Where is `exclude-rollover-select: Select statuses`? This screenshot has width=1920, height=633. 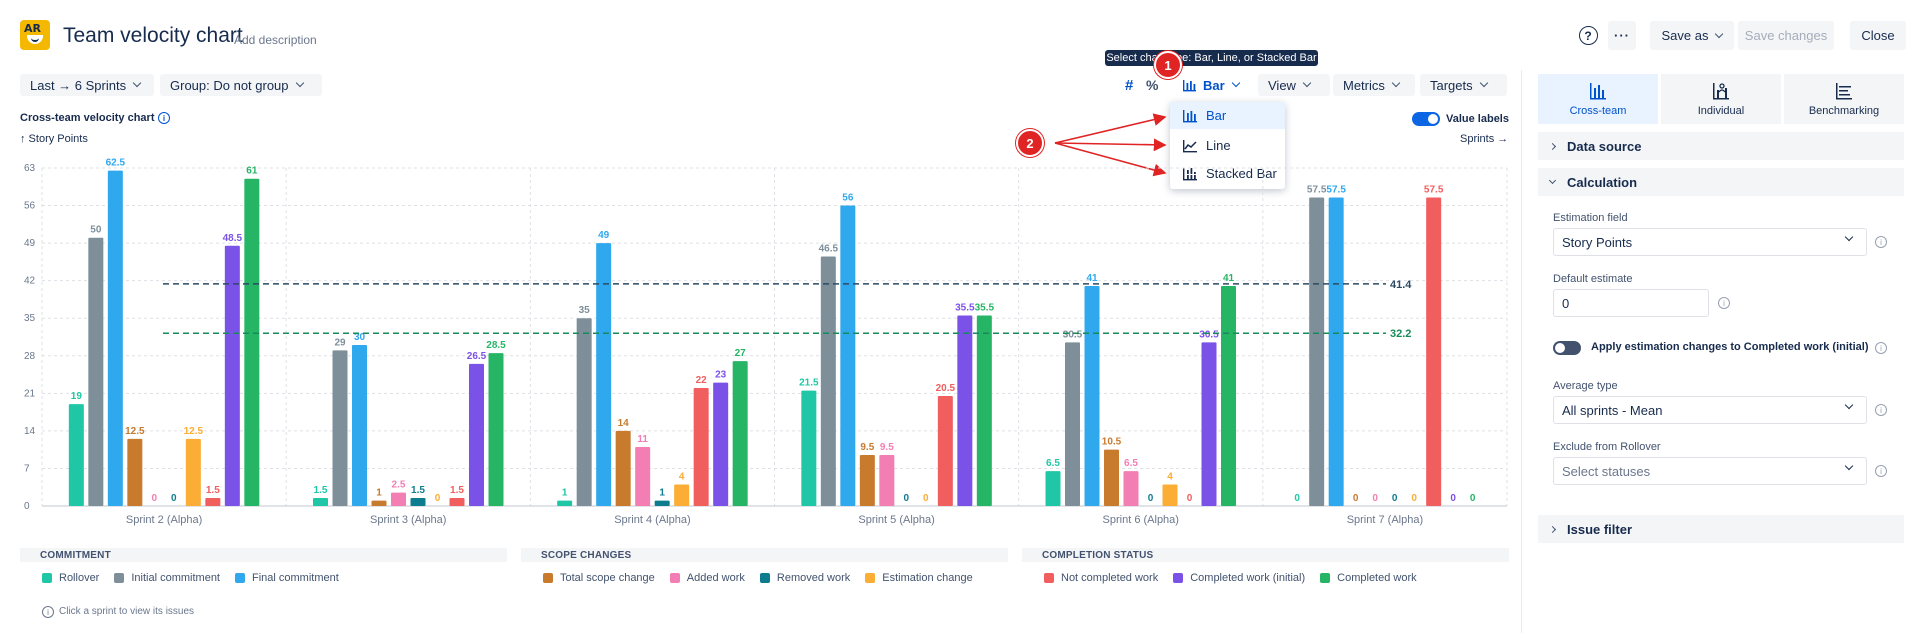
exclude-rollover-select: Select statuses is located at coordinates (1710, 471).